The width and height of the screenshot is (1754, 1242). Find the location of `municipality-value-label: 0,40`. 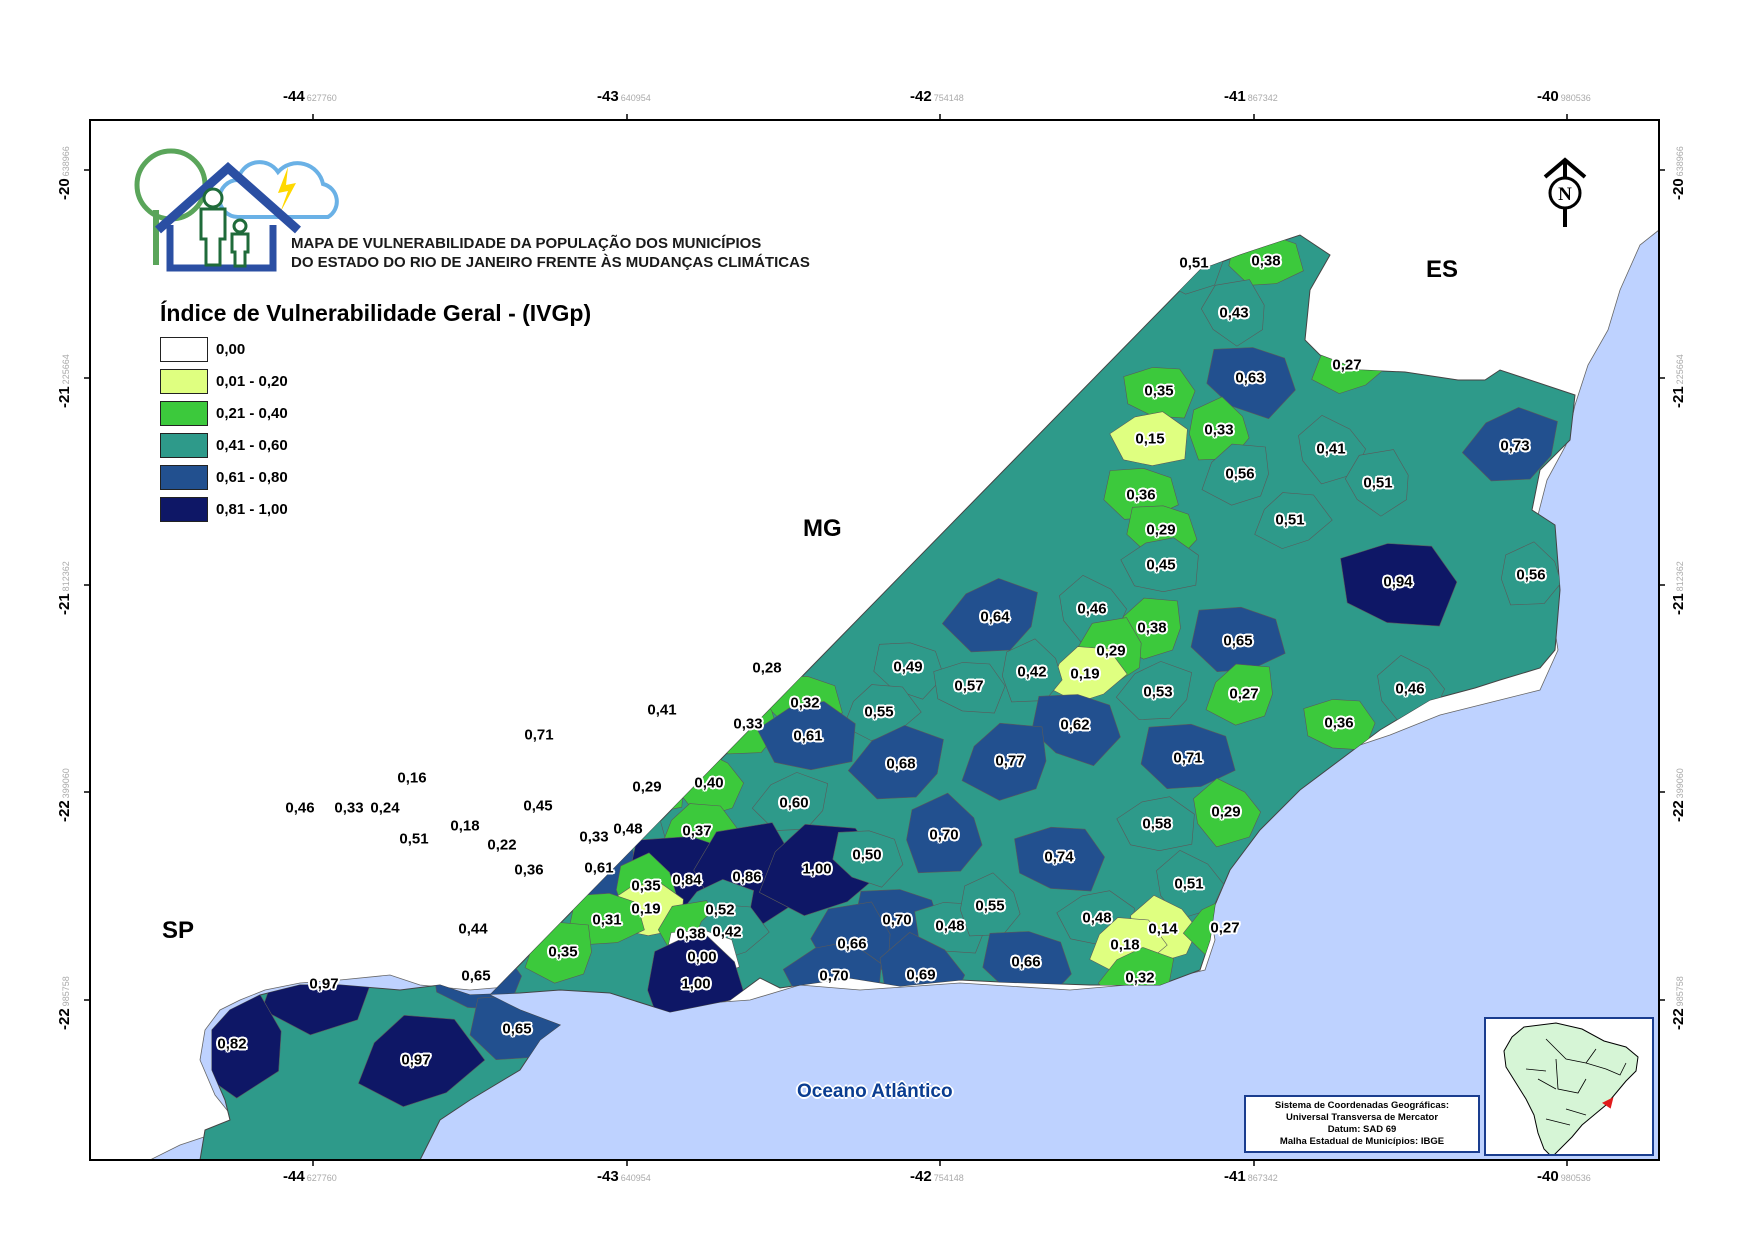

municipality-value-label: 0,40 is located at coordinates (709, 783).